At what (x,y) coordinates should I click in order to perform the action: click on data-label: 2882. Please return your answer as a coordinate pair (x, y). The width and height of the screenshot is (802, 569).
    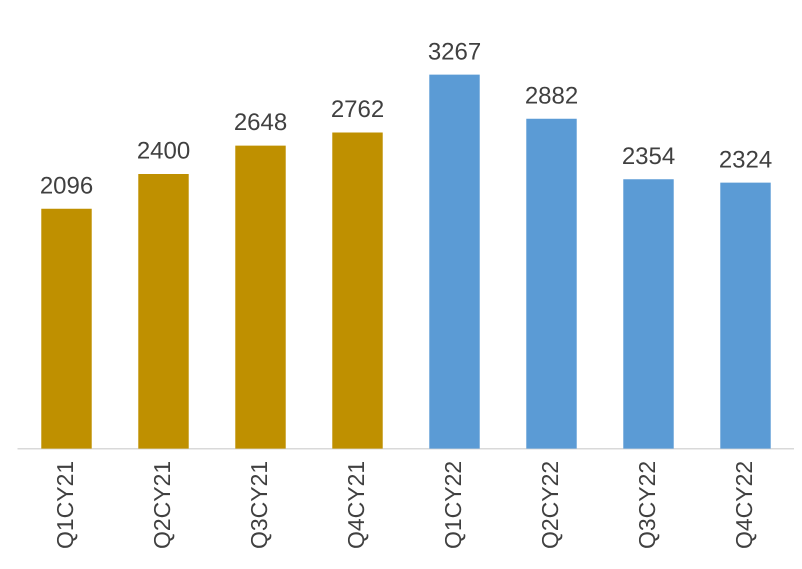
    Looking at the image, I should click on (551, 96).